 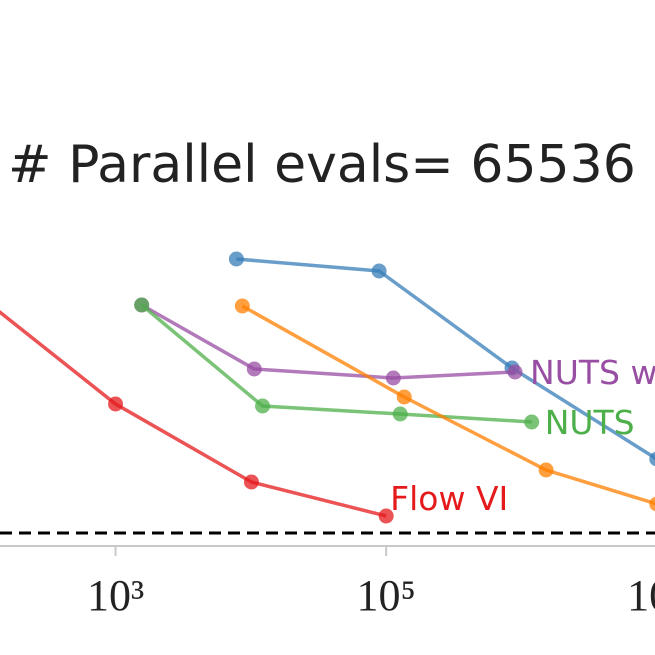 I want to click on series-label: Flow VI, so click(x=449, y=498).